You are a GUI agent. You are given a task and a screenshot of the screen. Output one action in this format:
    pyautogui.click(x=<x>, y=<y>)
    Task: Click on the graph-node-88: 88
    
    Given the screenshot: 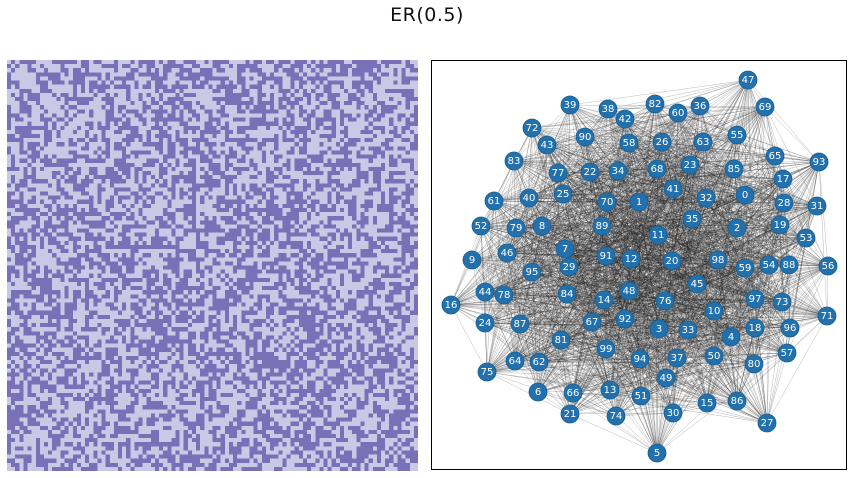 What is the action you would take?
    pyautogui.click(x=789, y=265)
    